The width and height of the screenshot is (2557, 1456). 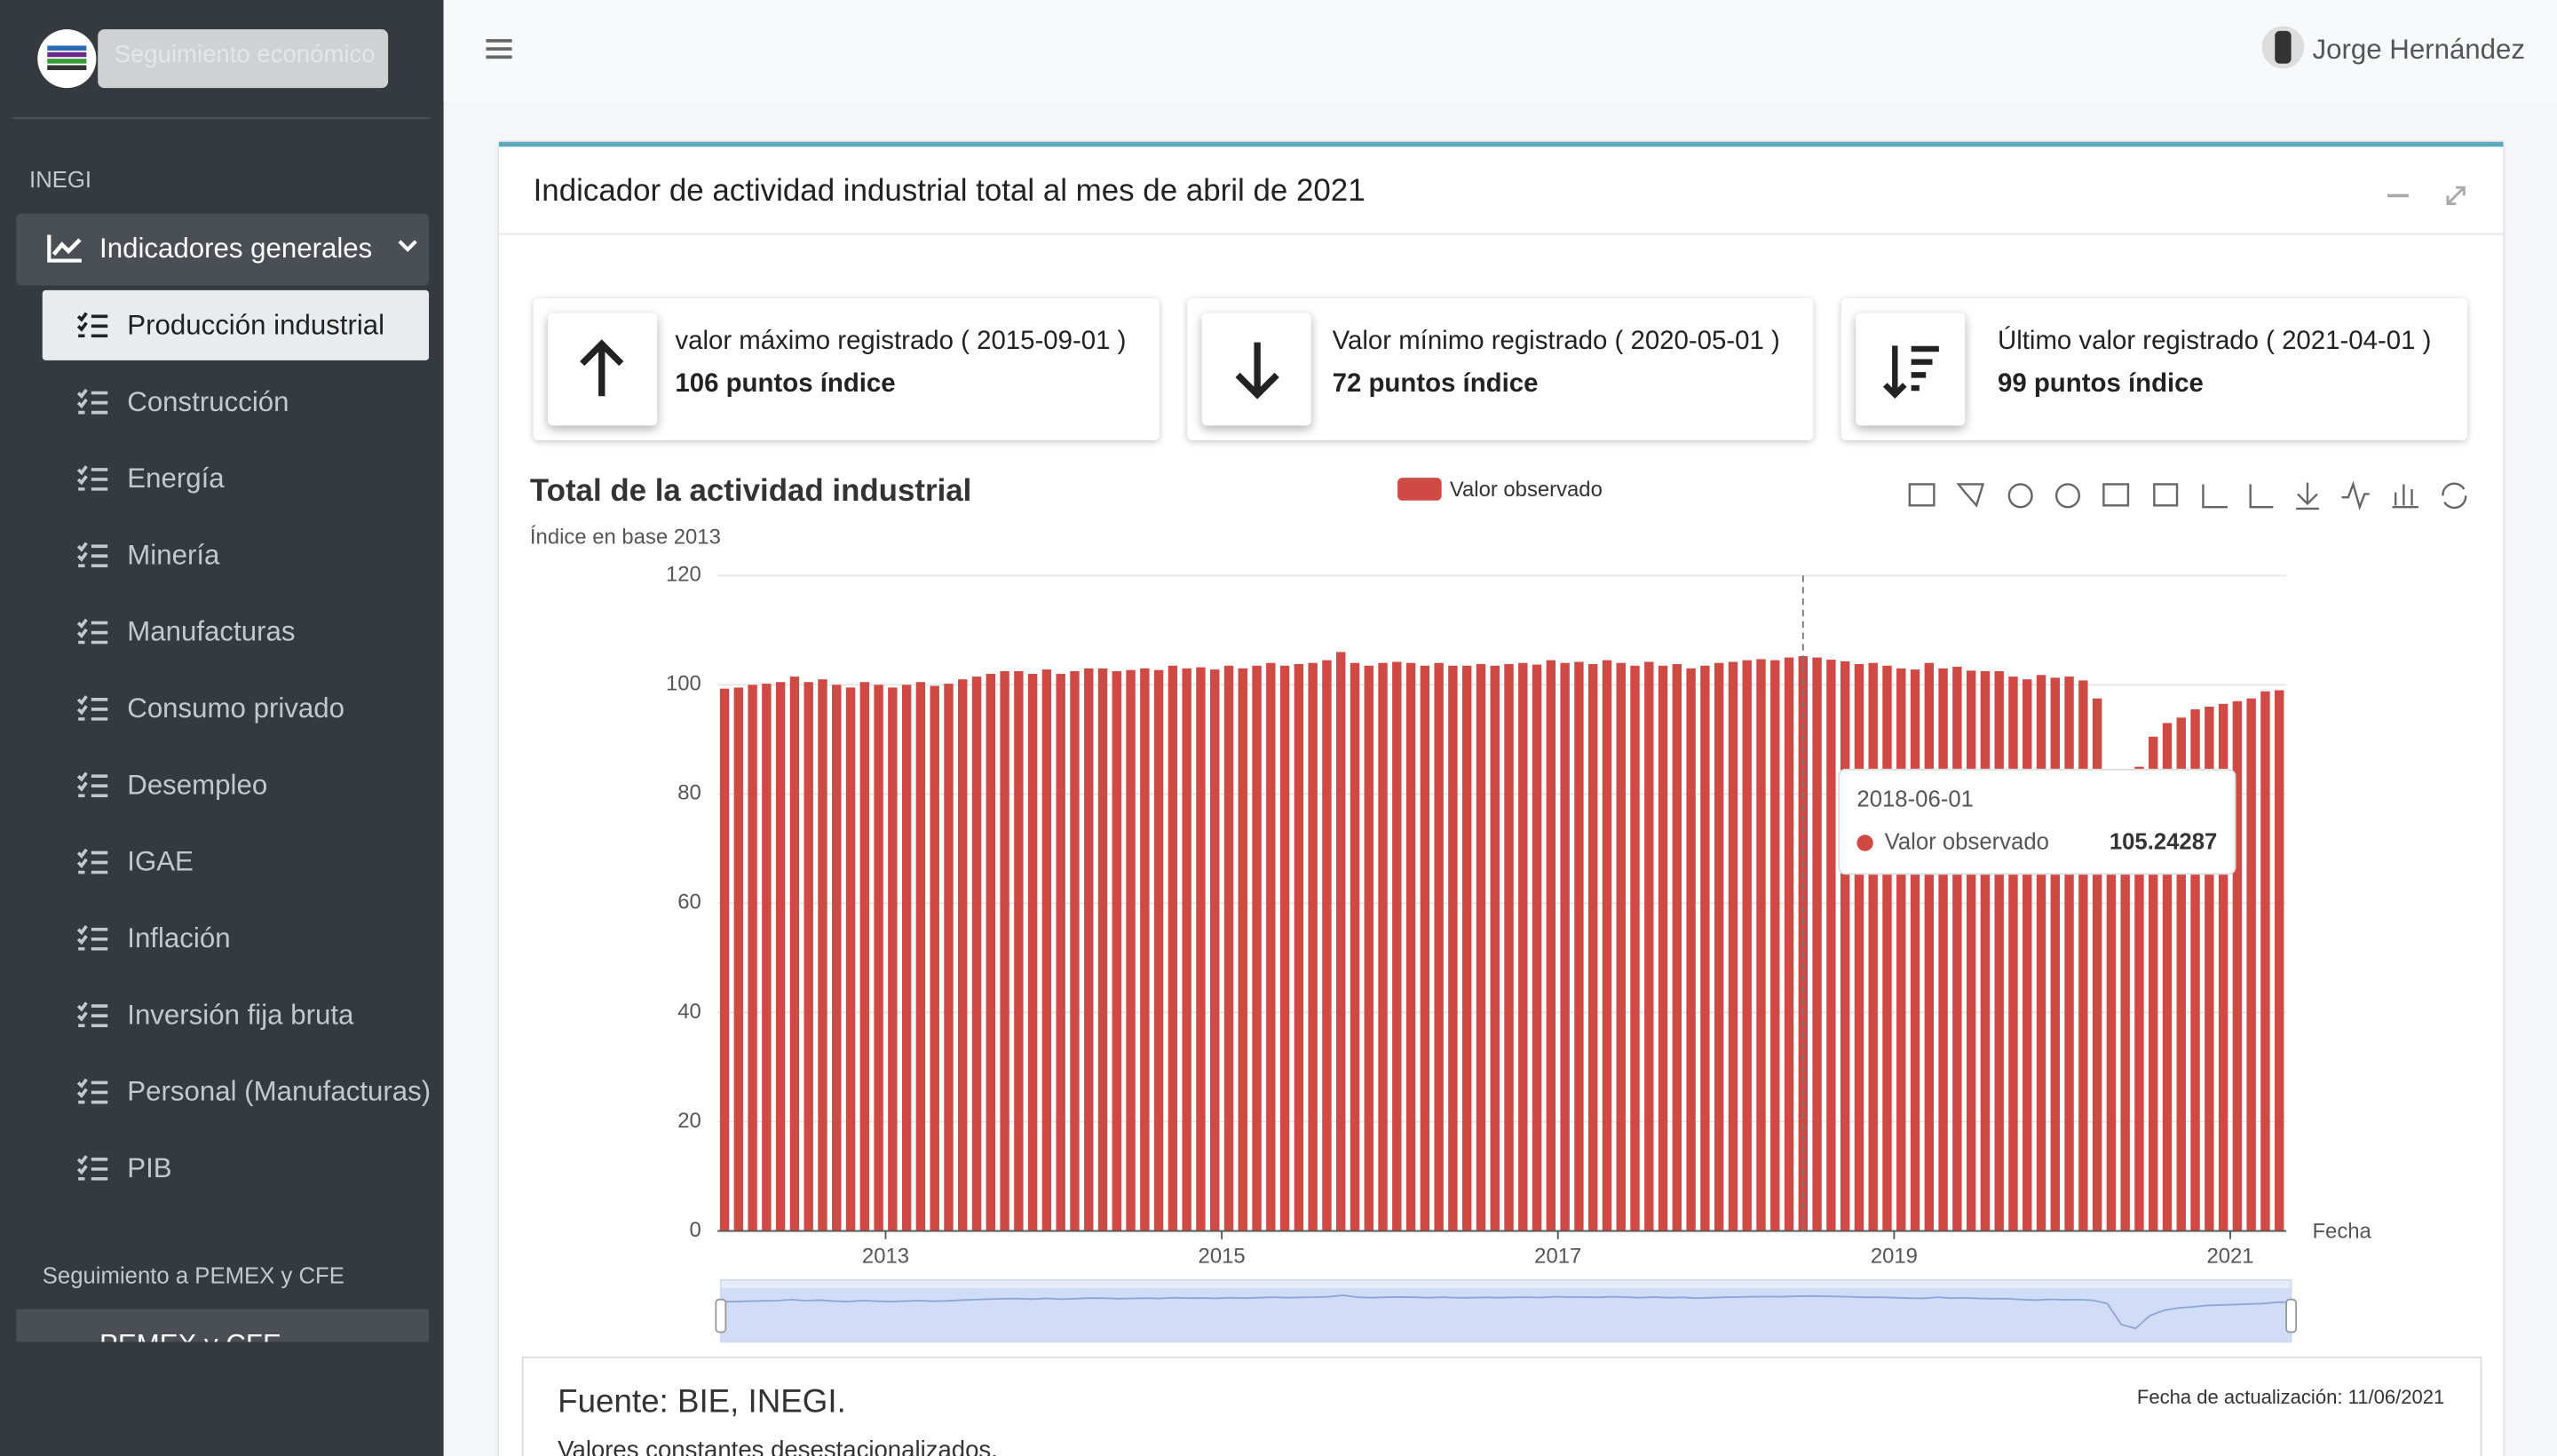 I want to click on x-axis-label: Fecha, so click(x=2341, y=1232).